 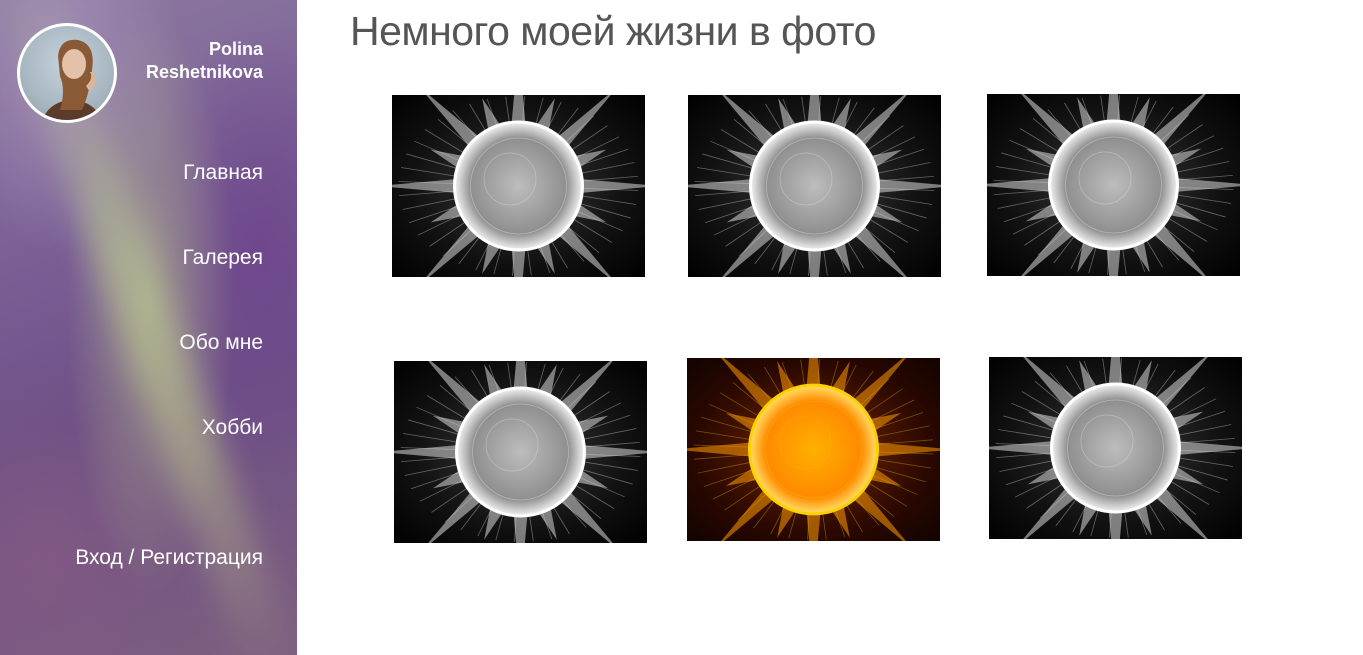 What do you see at coordinates (72, 79) in the screenshot?
I see `avatar-portrait-icon` at bounding box center [72, 79].